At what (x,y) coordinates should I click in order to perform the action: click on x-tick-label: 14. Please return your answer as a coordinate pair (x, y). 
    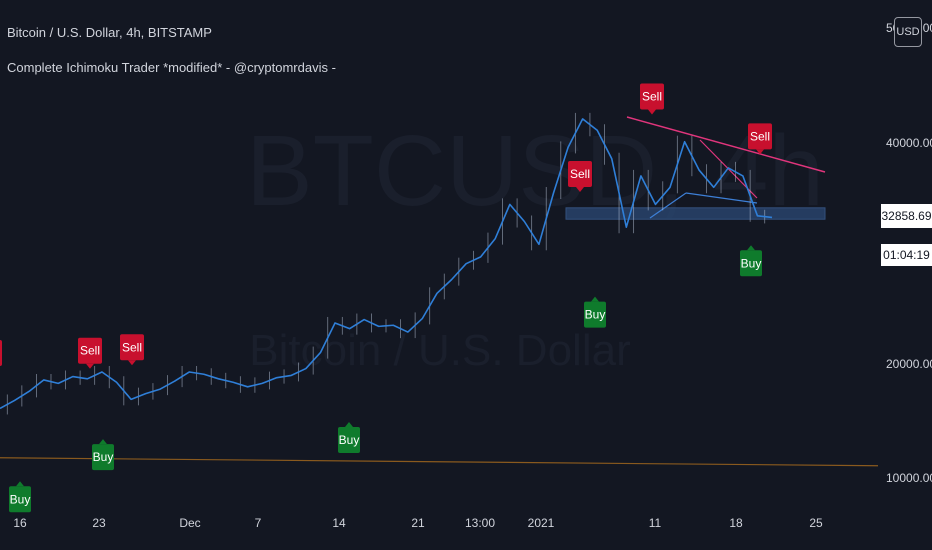
    Looking at the image, I should click on (339, 523).